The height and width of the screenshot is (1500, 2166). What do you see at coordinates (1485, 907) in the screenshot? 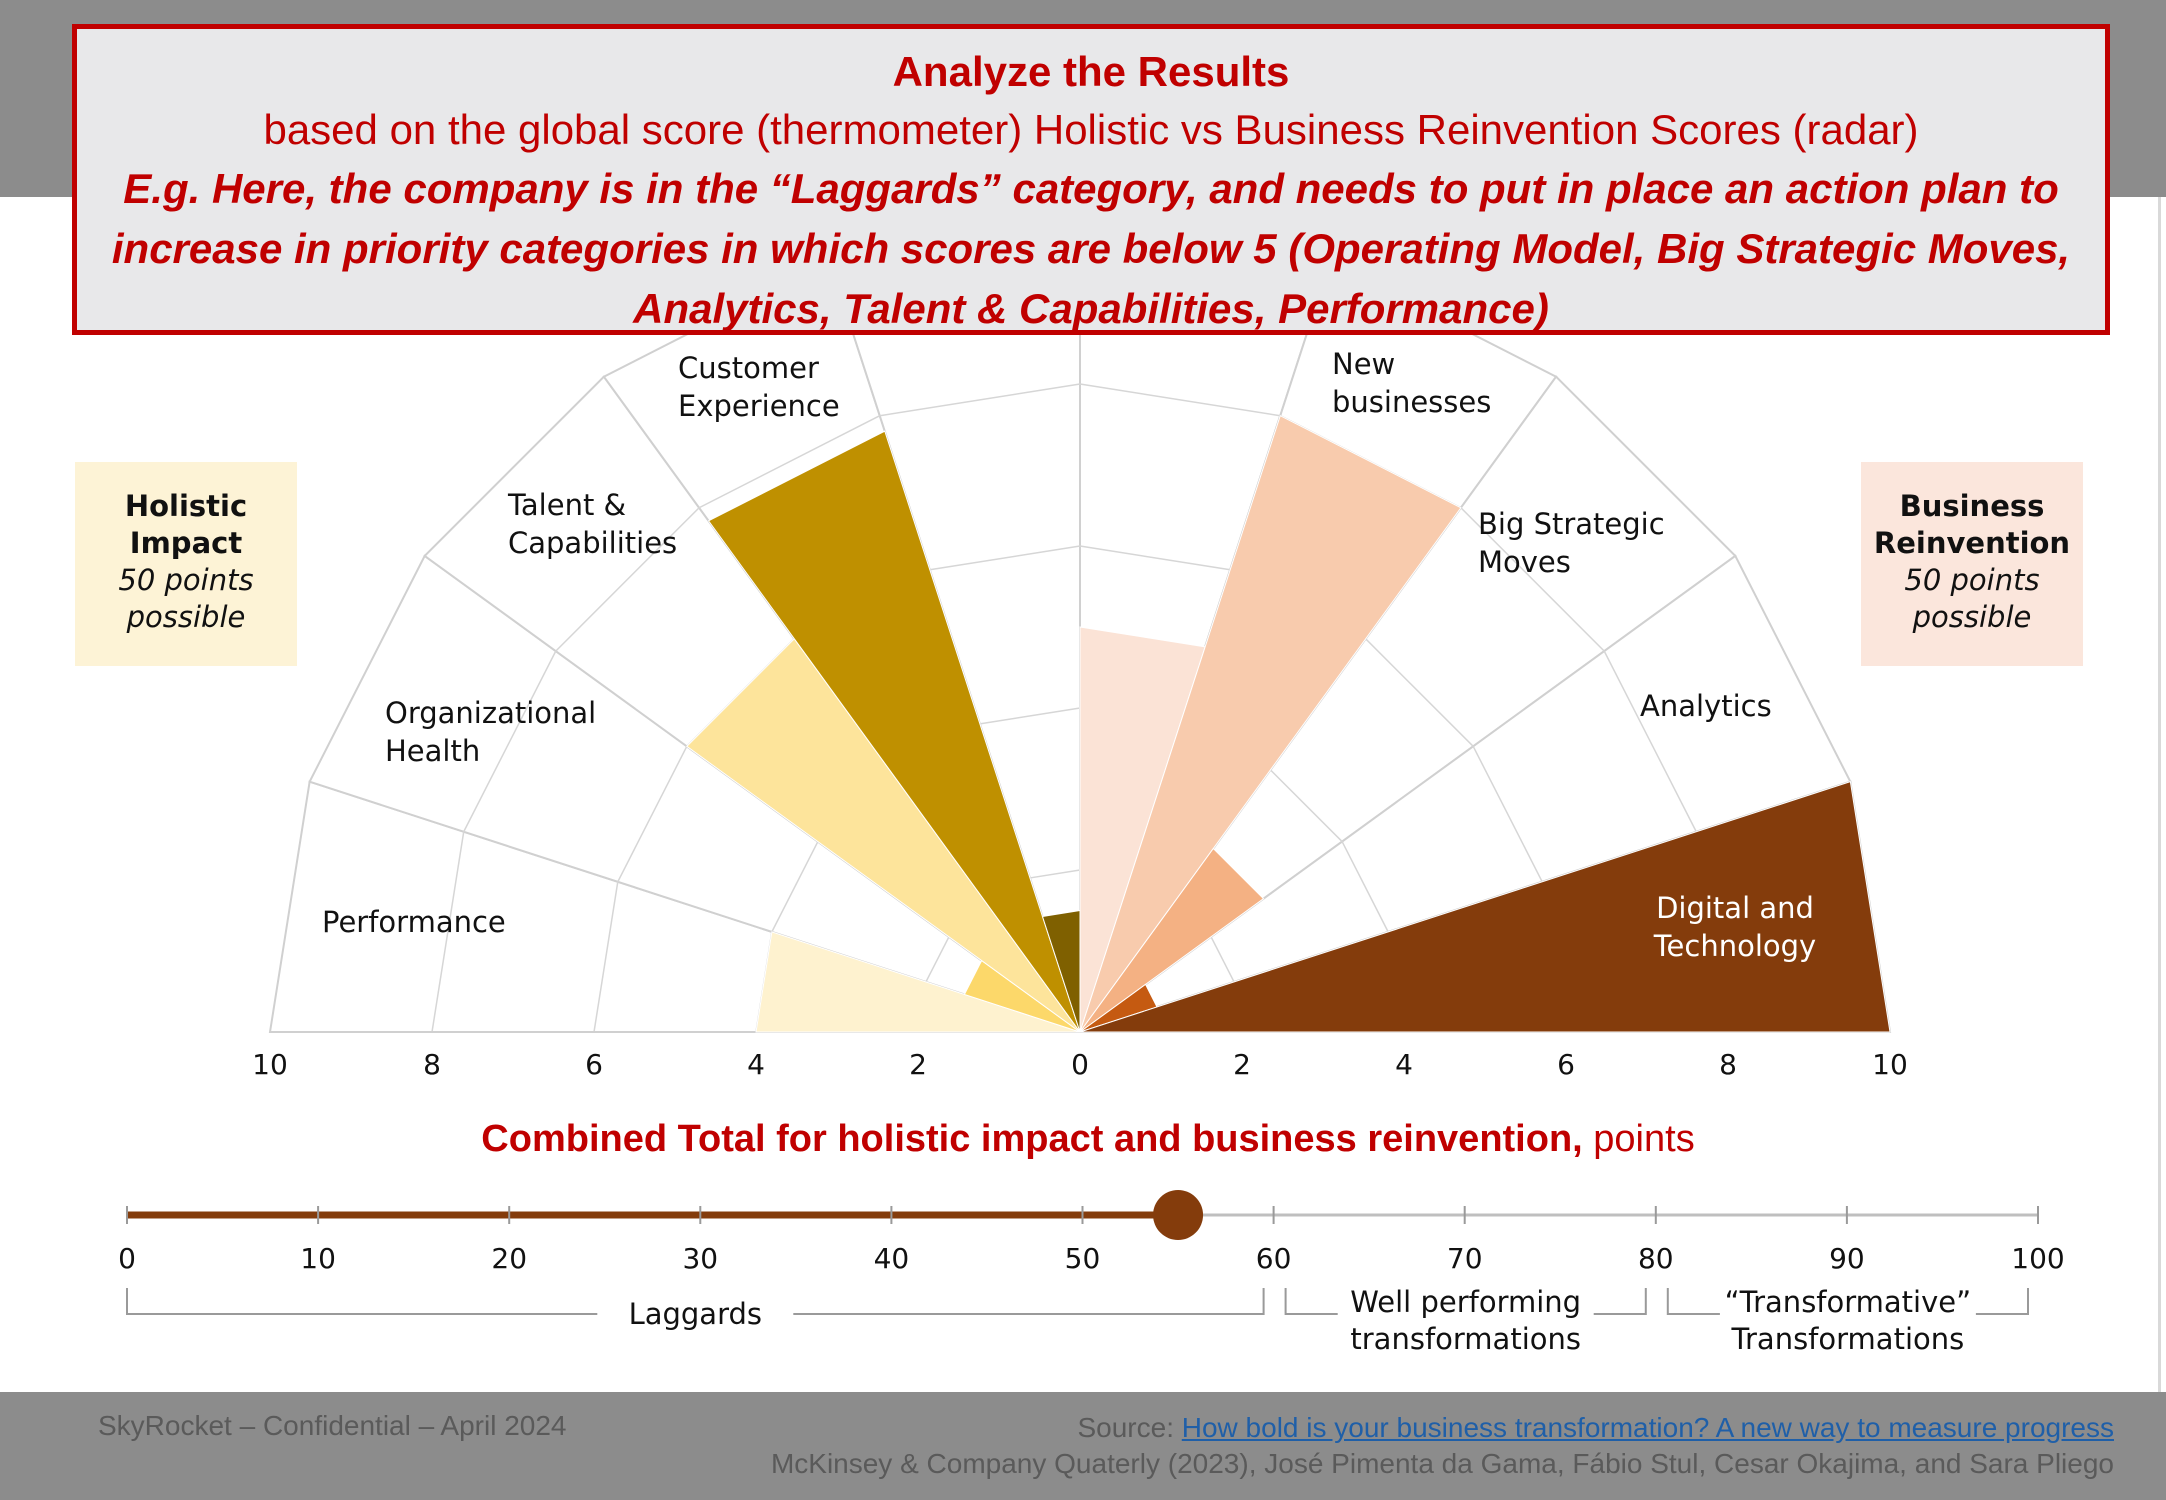
I see `bar-digital-and-technology` at bounding box center [1485, 907].